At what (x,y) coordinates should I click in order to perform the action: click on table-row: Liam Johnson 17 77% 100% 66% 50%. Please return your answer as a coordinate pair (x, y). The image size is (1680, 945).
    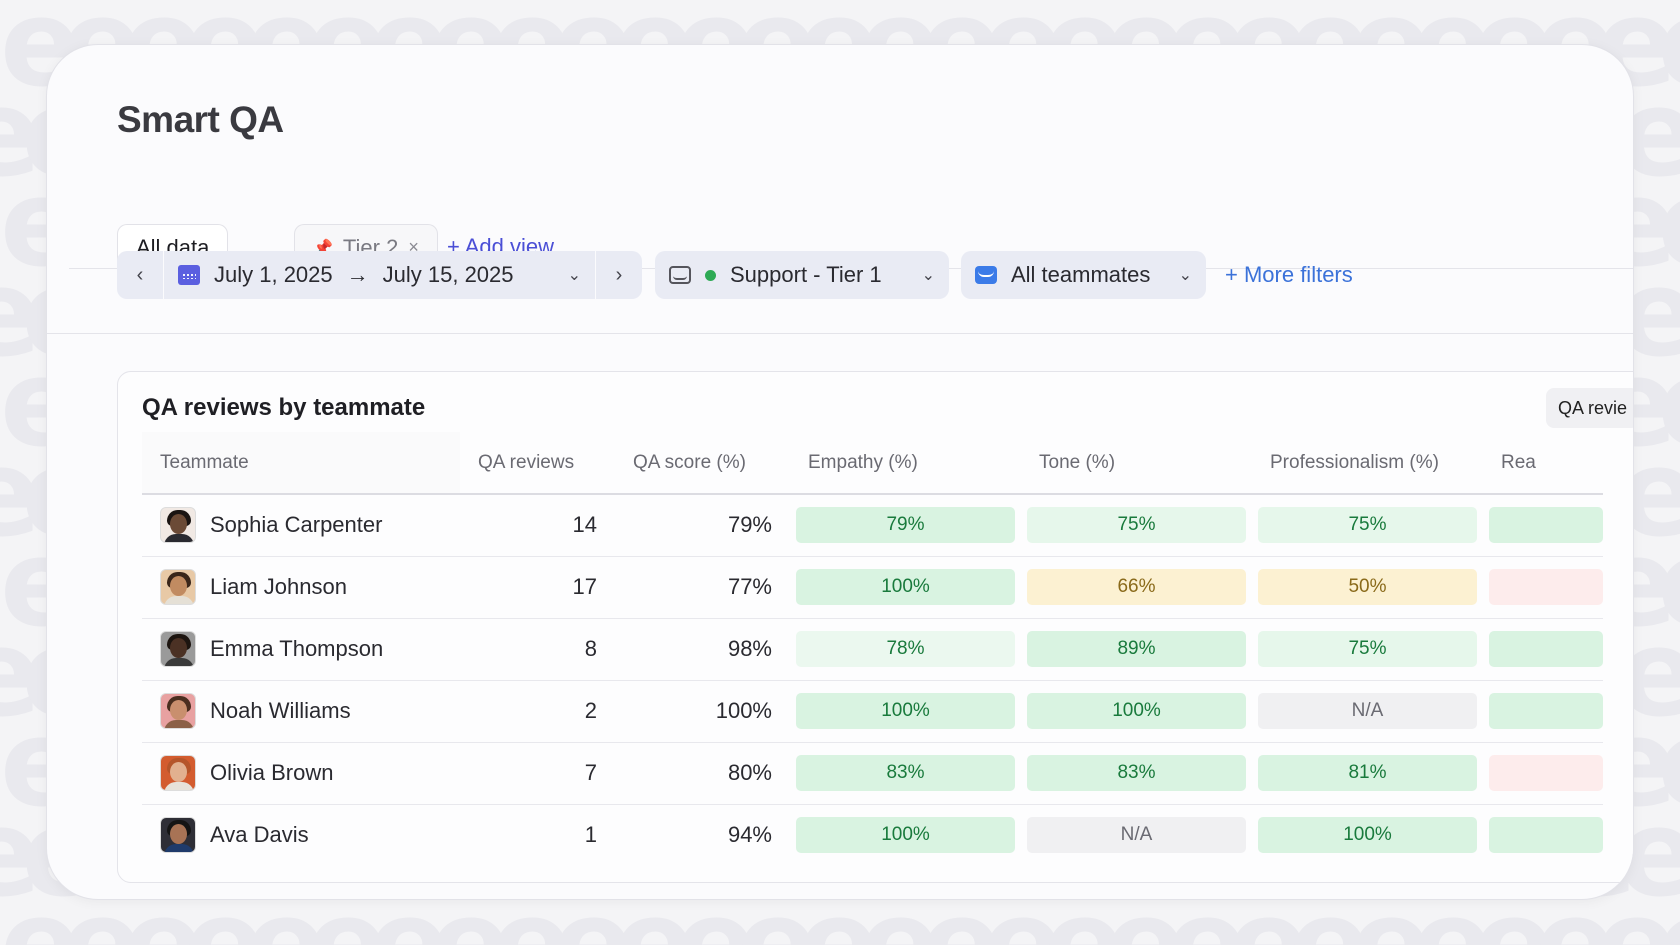
    Looking at the image, I should click on (872, 587).